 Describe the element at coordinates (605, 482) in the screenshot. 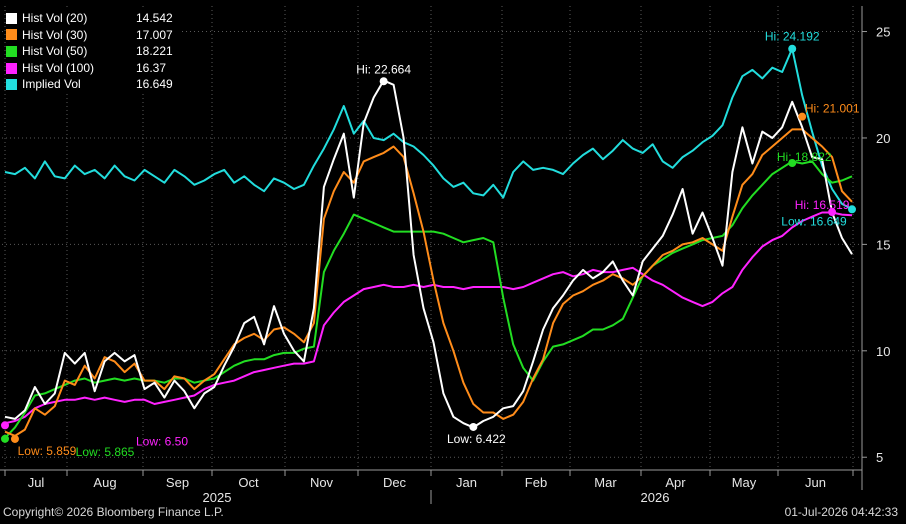

I see `x-month-label: Mar` at that location.